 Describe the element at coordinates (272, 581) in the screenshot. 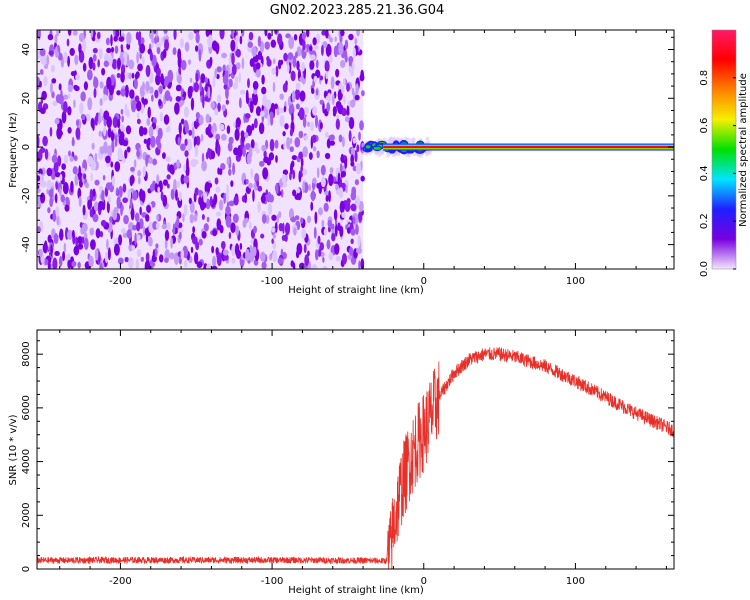

I see `x-tick-label: -100` at that location.